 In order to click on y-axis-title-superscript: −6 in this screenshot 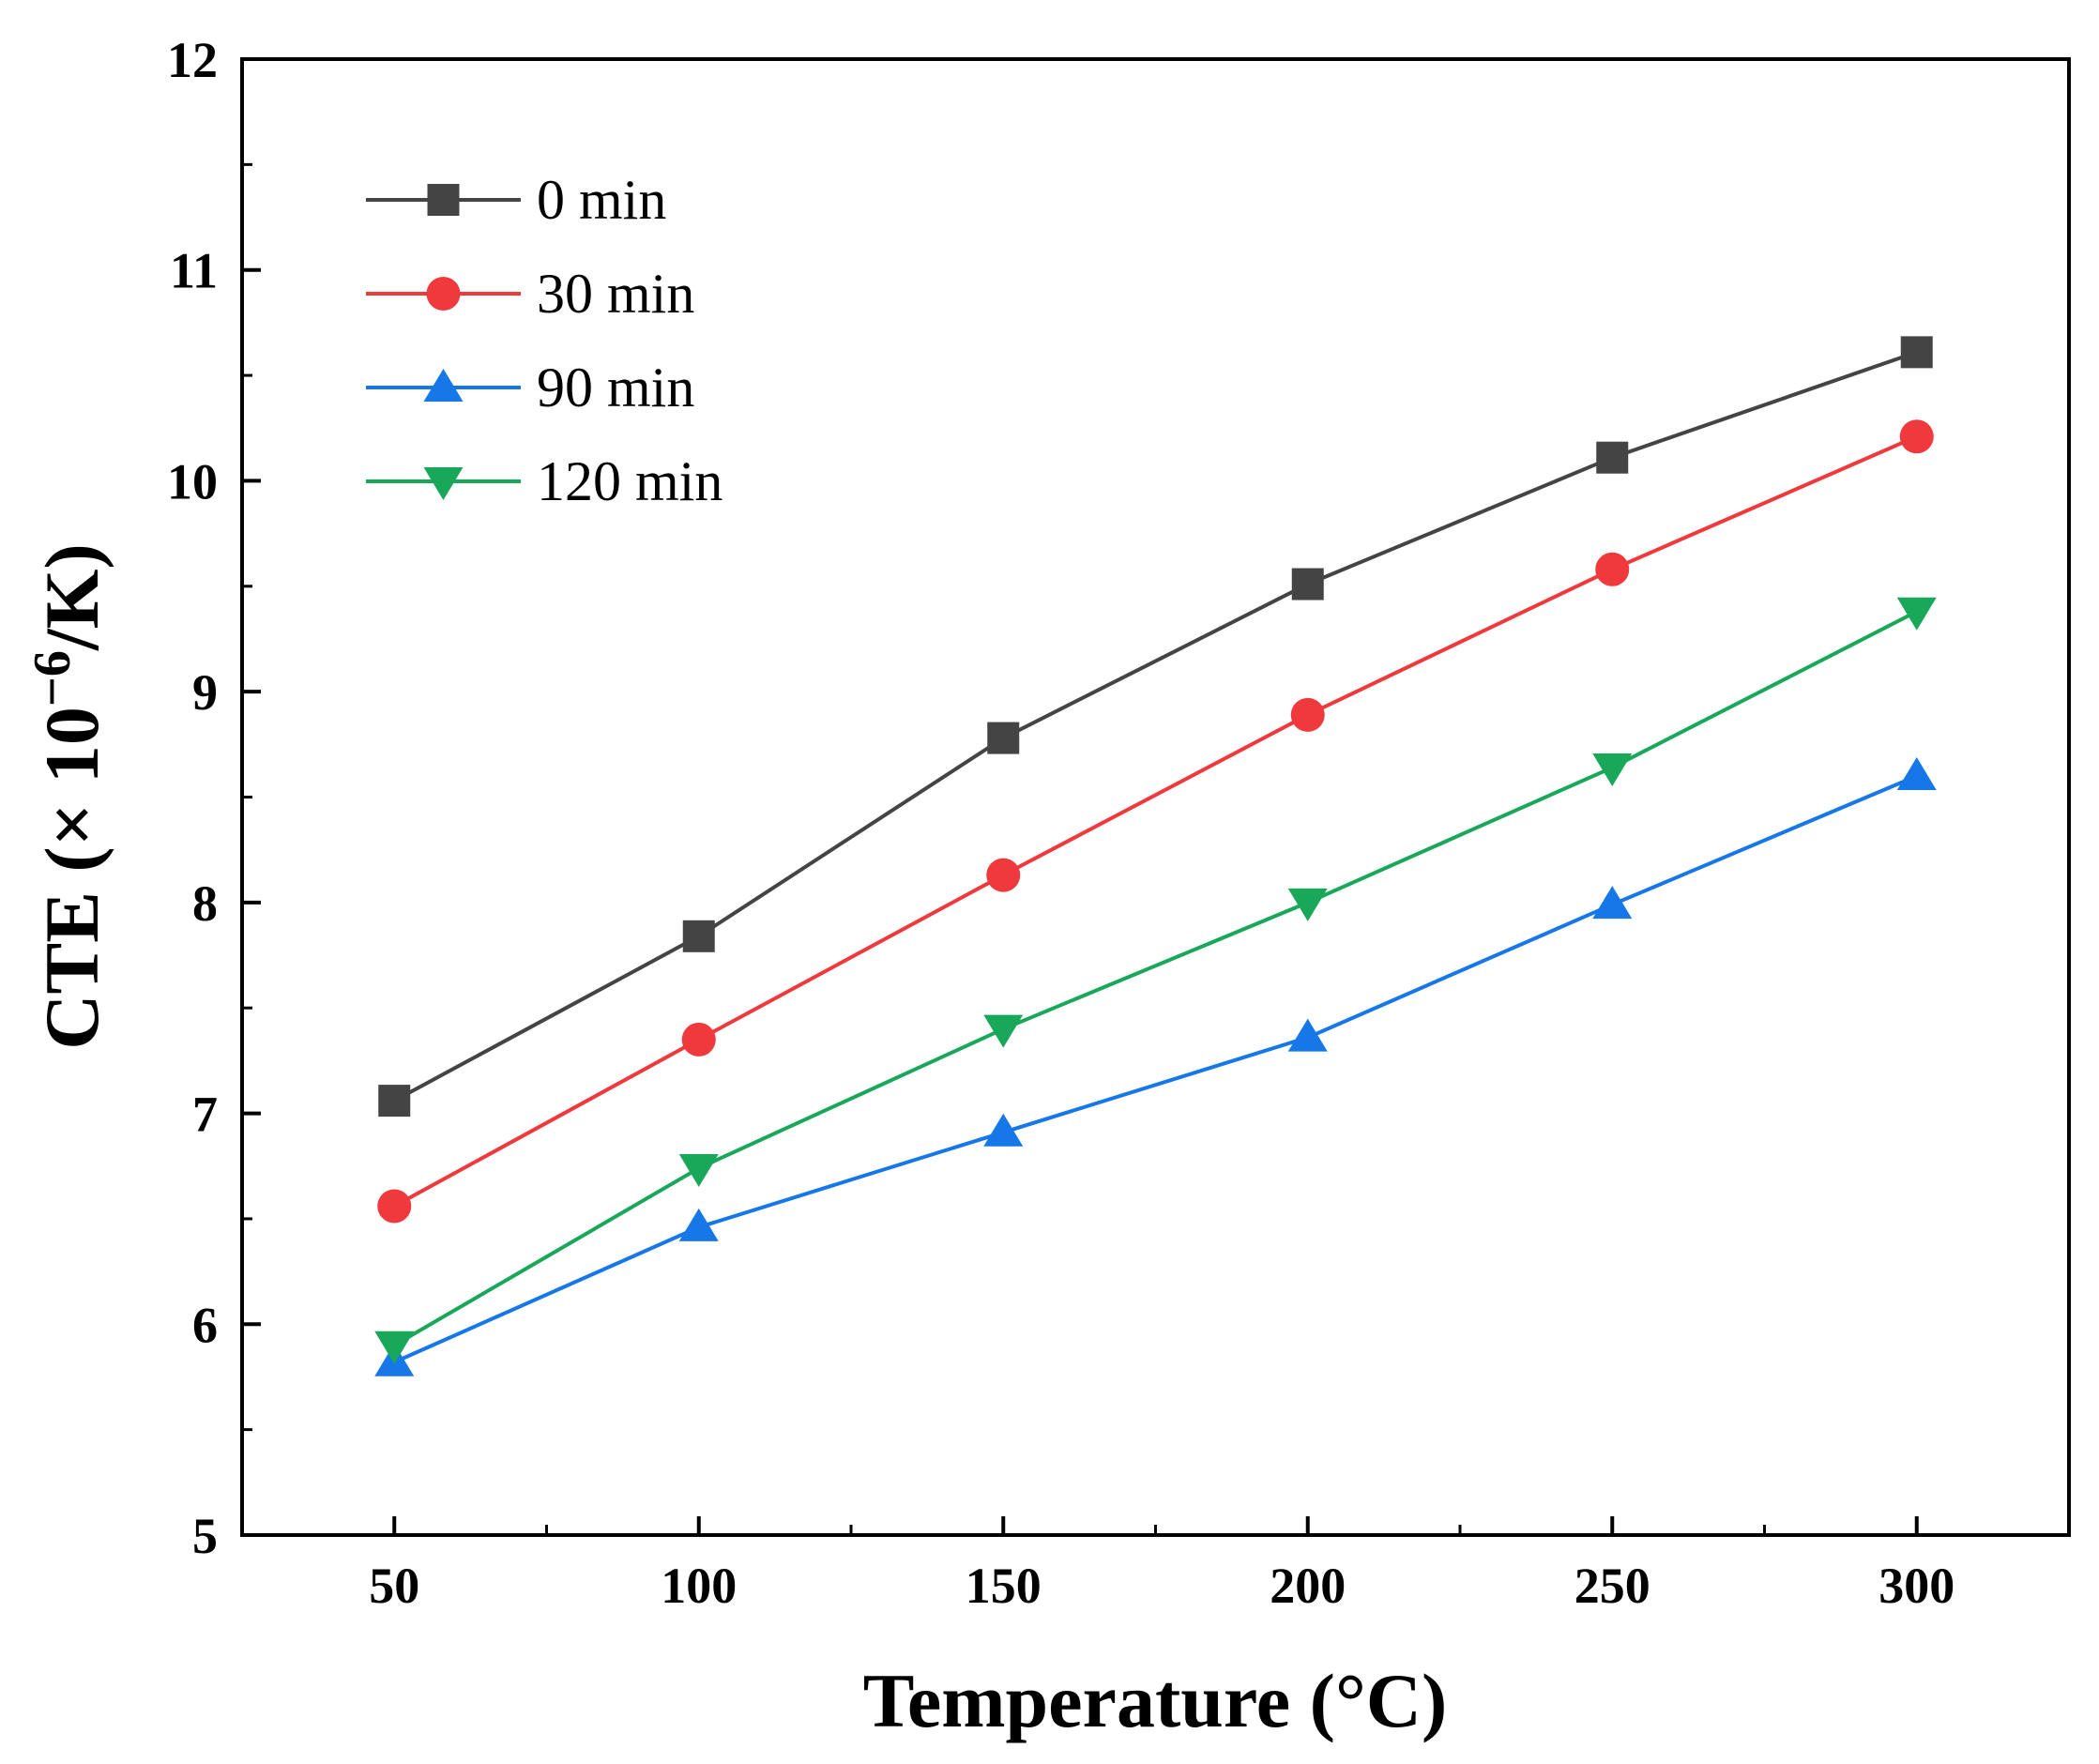, I will do `click(52, 678)`.